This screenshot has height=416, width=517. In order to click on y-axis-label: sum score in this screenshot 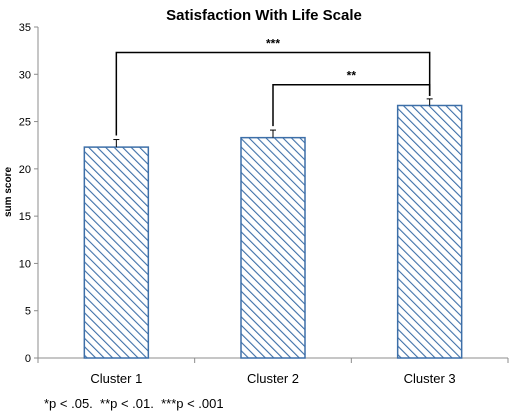, I will do `click(8, 192)`.